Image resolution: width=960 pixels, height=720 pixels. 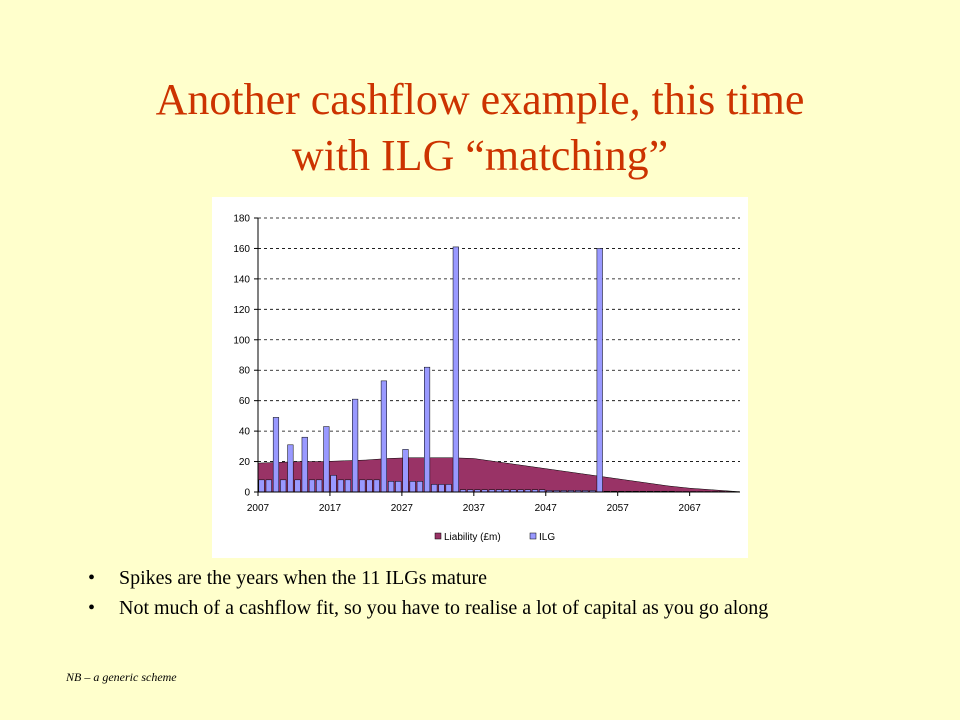 I want to click on x-tick-label: 2017, so click(x=330, y=508).